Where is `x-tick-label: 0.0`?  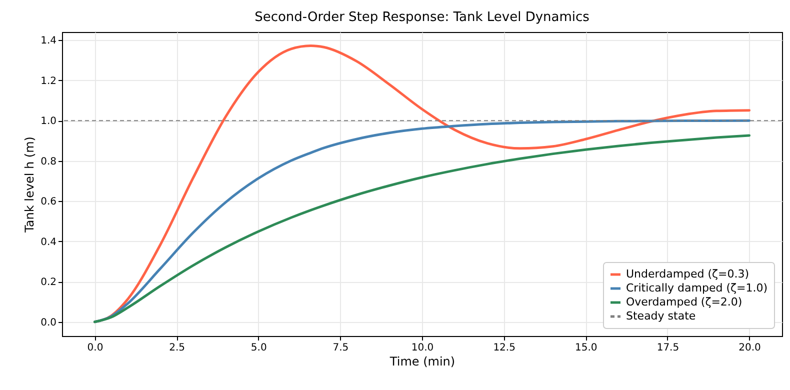
x-tick-label: 0.0 is located at coordinates (95, 348).